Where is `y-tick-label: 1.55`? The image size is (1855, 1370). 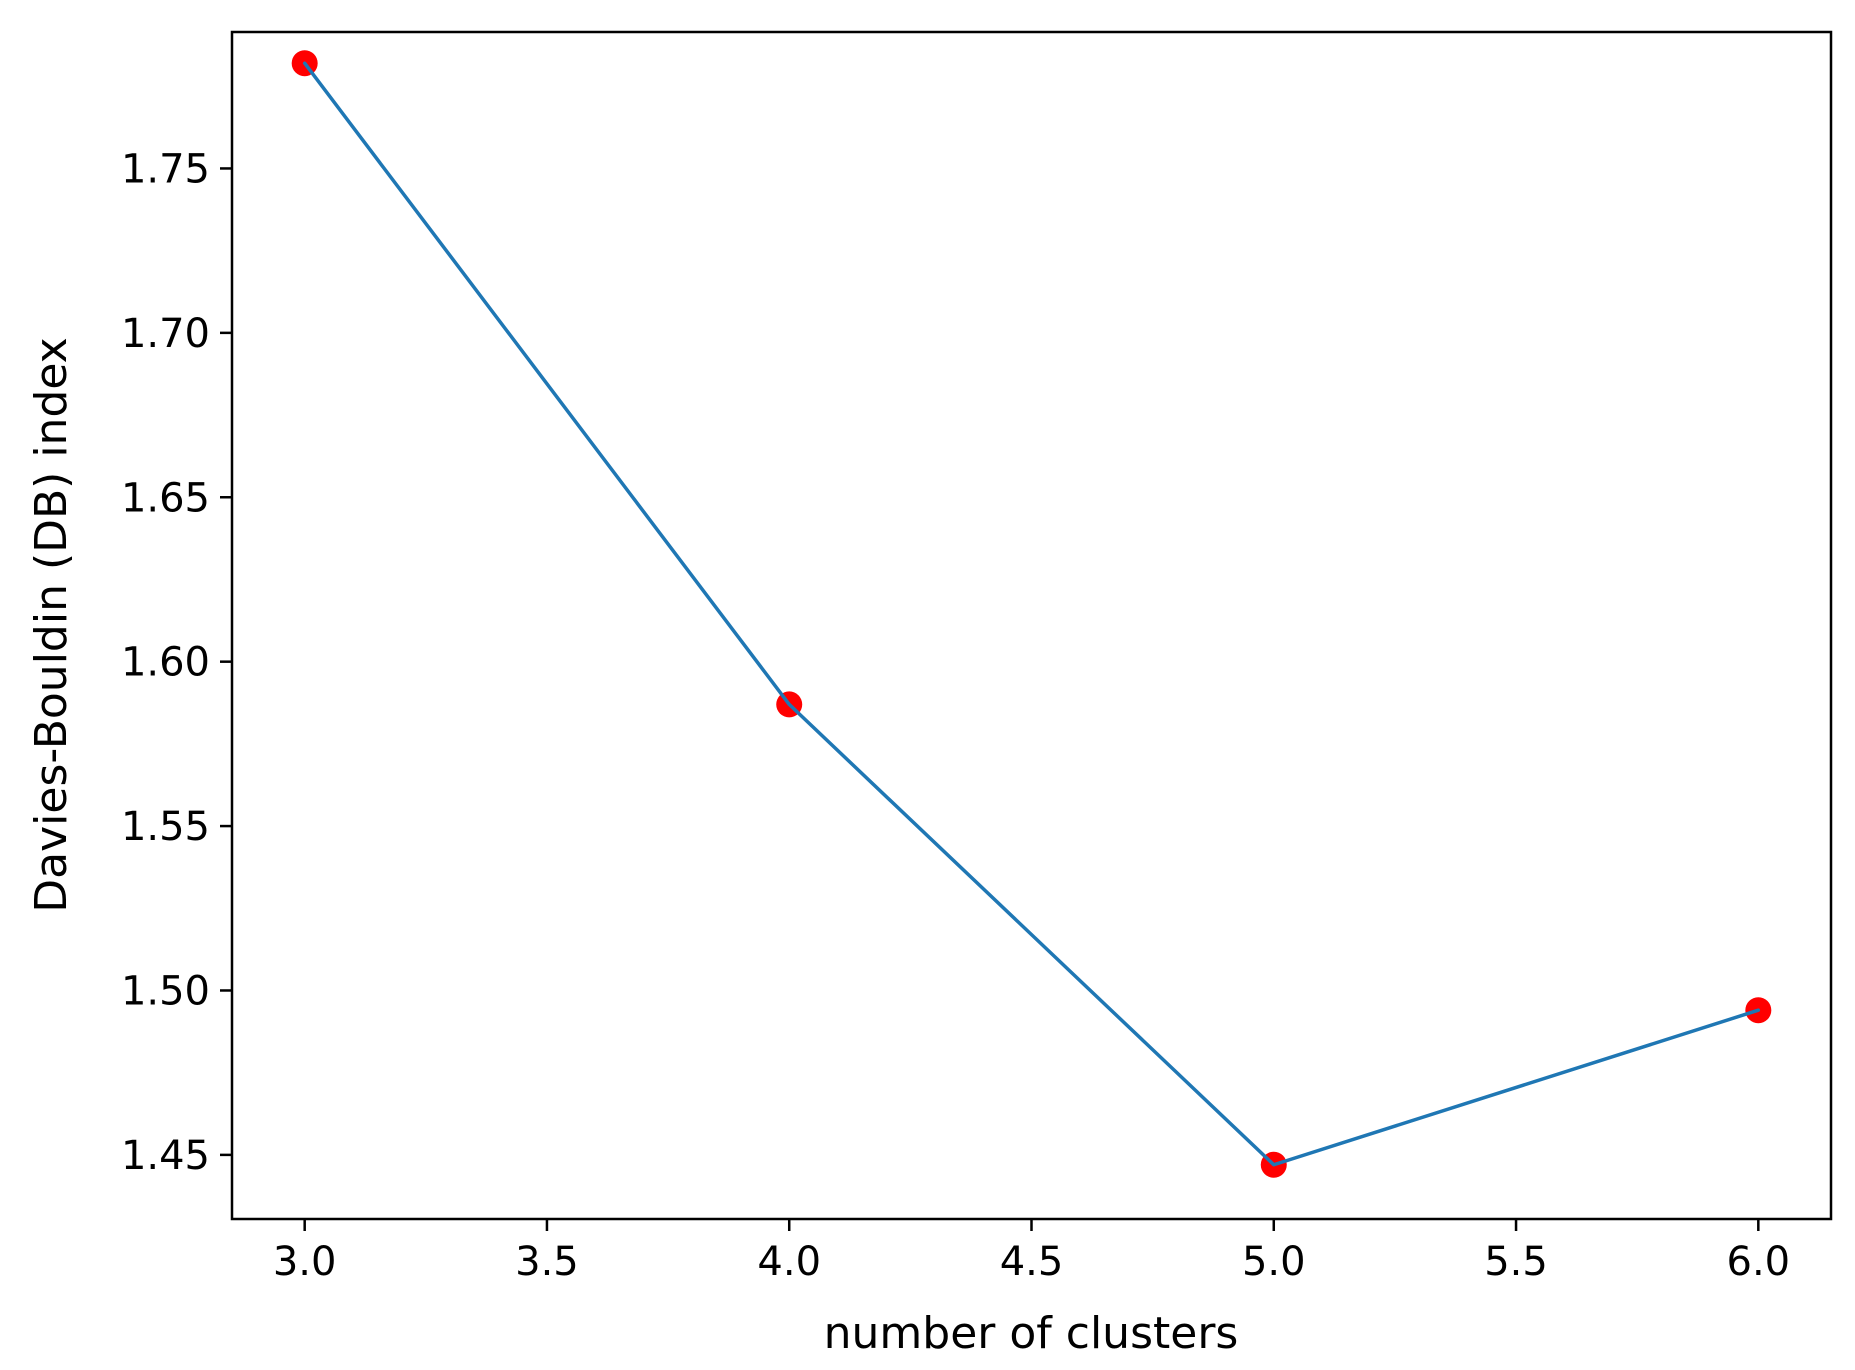 y-tick-label: 1.55 is located at coordinates (165, 827).